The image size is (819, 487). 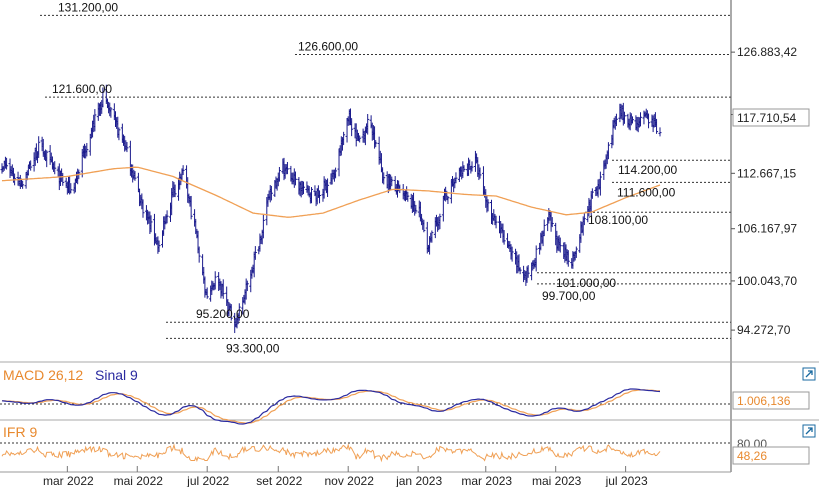 What do you see at coordinates (767, 229) in the screenshot?
I see `y-tick-label: 106.167,97` at bounding box center [767, 229].